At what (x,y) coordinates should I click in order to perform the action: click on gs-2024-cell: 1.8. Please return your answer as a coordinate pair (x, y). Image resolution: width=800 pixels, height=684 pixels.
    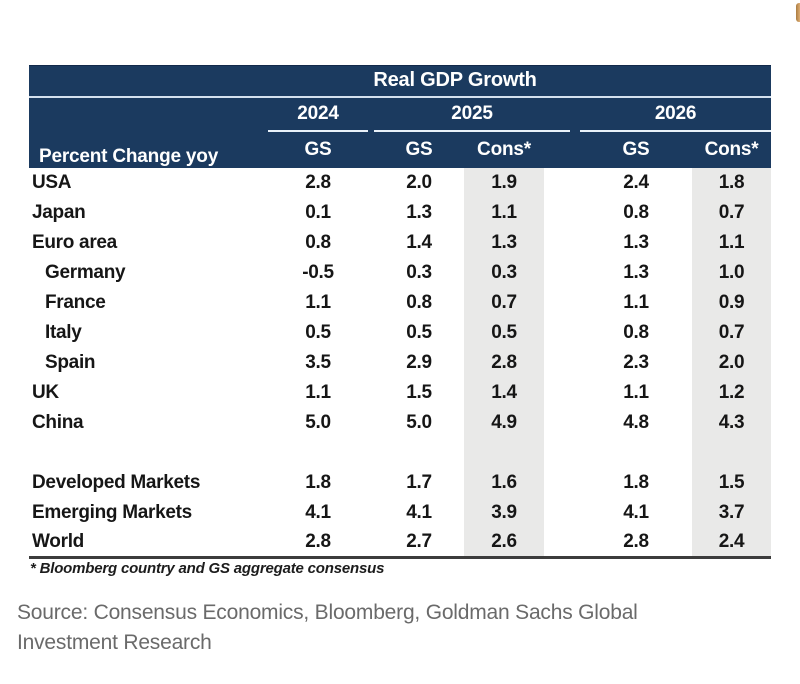
    Looking at the image, I should click on (318, 482).